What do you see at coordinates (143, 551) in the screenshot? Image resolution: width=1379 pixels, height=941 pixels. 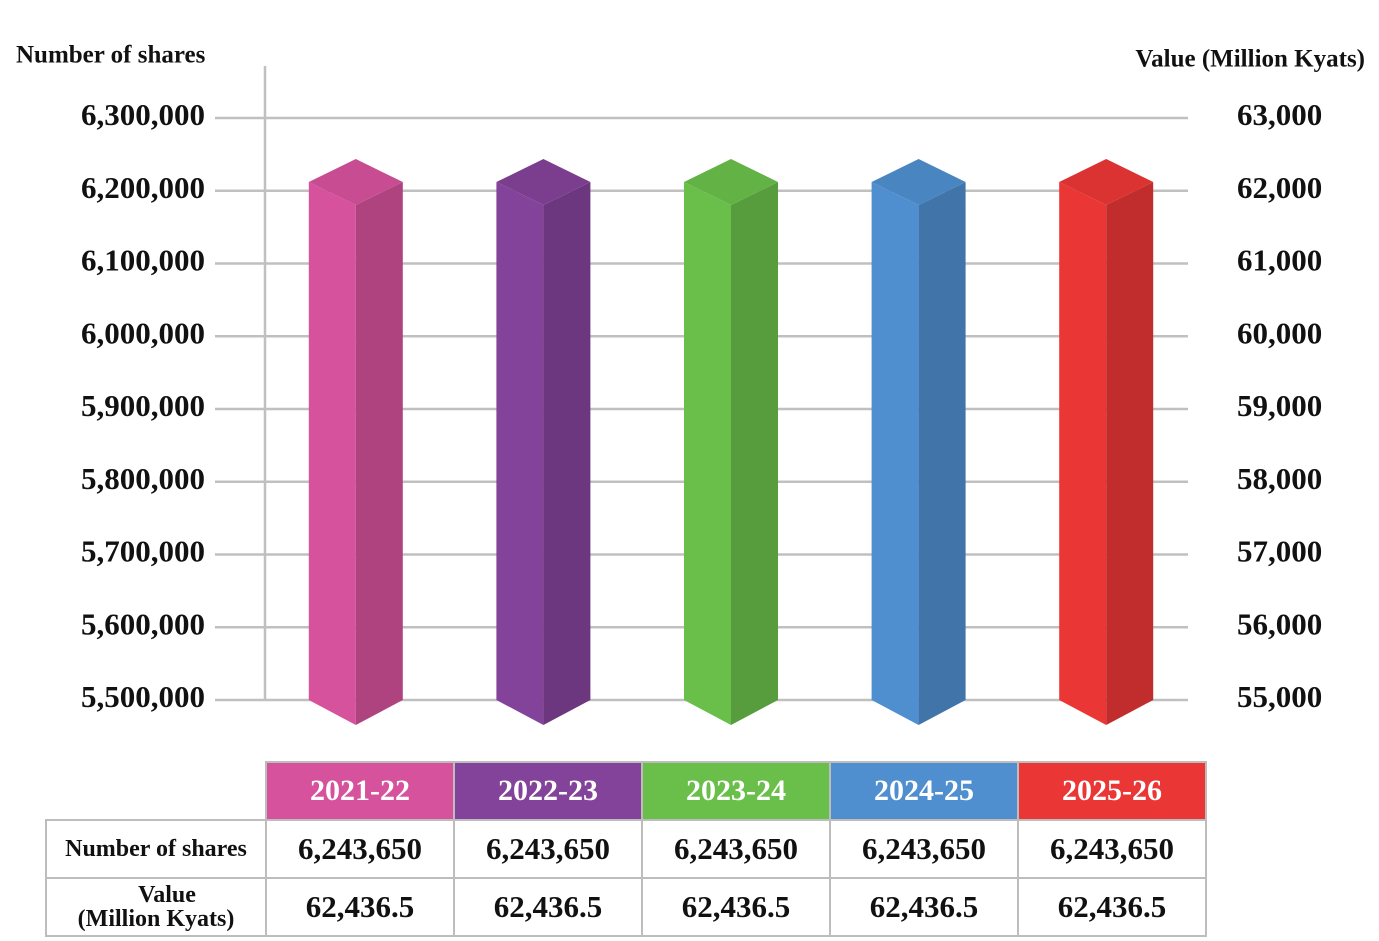 I see `y-tick-label: 5,700,000` at bounding box center [143, 551].